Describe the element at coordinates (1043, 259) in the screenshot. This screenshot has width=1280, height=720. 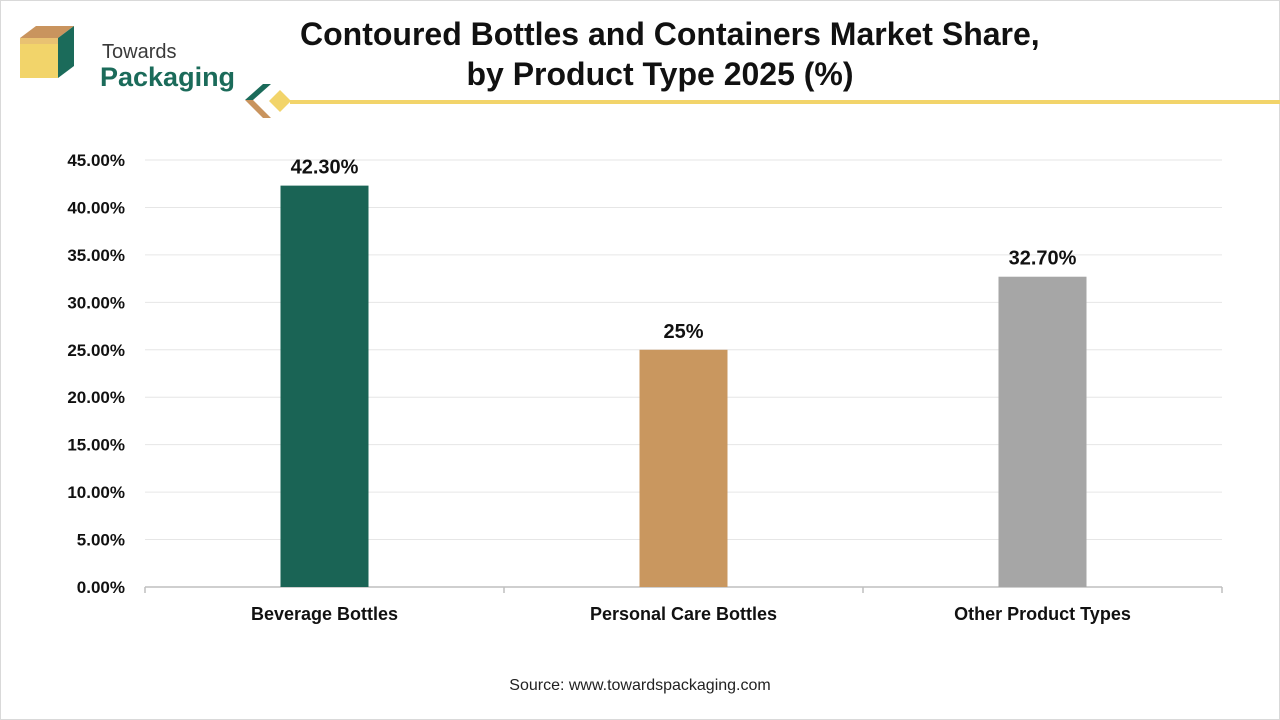
I see `data-label: 32.70%` at that location.